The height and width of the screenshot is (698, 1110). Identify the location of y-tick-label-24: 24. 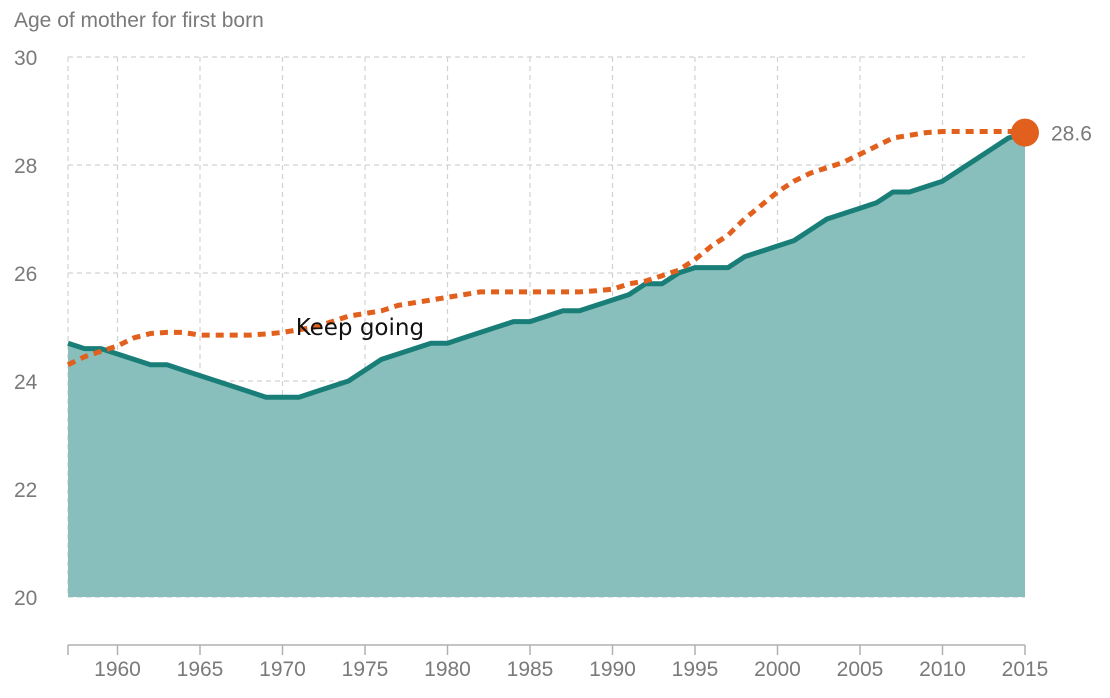
(26, 382).